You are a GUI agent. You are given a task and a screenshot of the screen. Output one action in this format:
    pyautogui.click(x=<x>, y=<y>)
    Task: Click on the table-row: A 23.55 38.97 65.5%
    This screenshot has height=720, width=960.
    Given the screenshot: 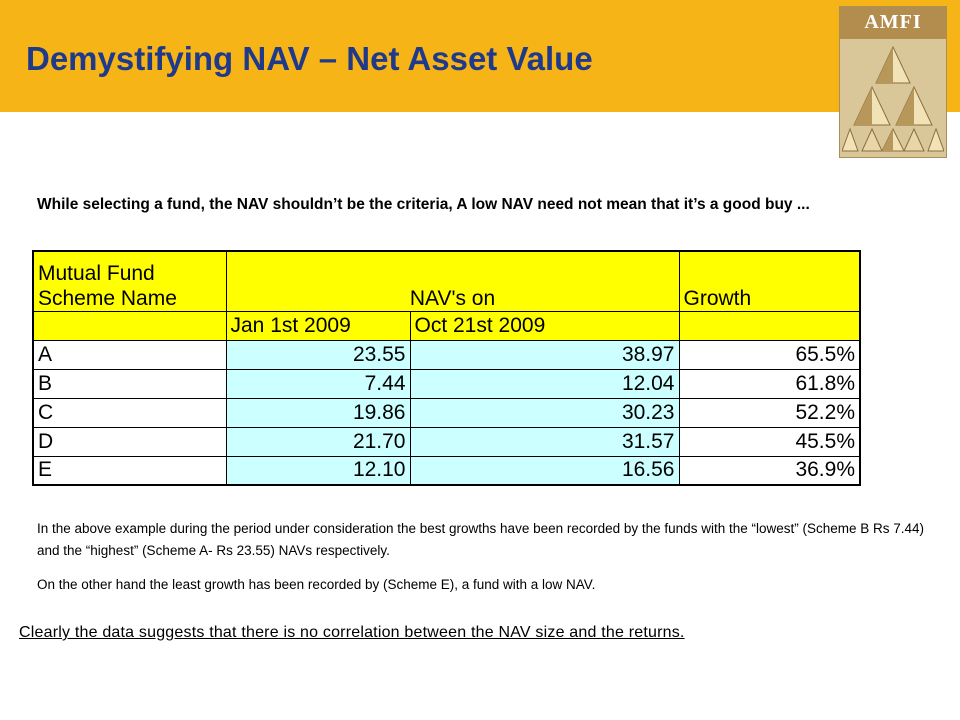 What is the action you would take?
    pyautogui.click(x=446, y=354)
    